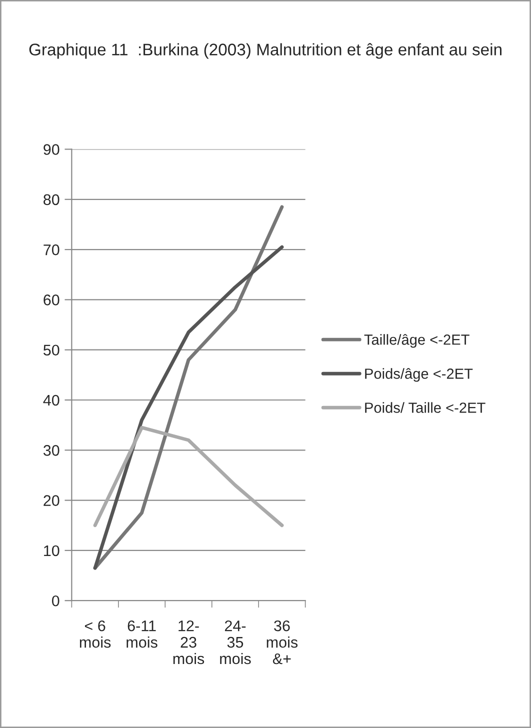 Image resolution: width=531 pixels, height=728 pixels. I want to click on x-tick-label: 24- 35 mois, so click(235, 642).